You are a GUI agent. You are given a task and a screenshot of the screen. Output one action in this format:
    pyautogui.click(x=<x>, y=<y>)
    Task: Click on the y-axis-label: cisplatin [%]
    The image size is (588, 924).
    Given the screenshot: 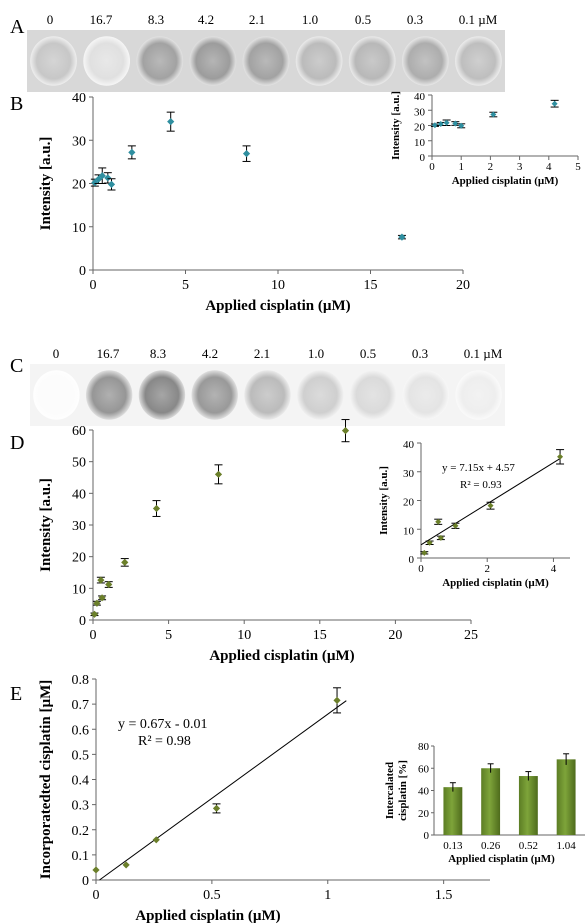 What is the action you would take?
    pyautogui.click(x=403, y=790)
    